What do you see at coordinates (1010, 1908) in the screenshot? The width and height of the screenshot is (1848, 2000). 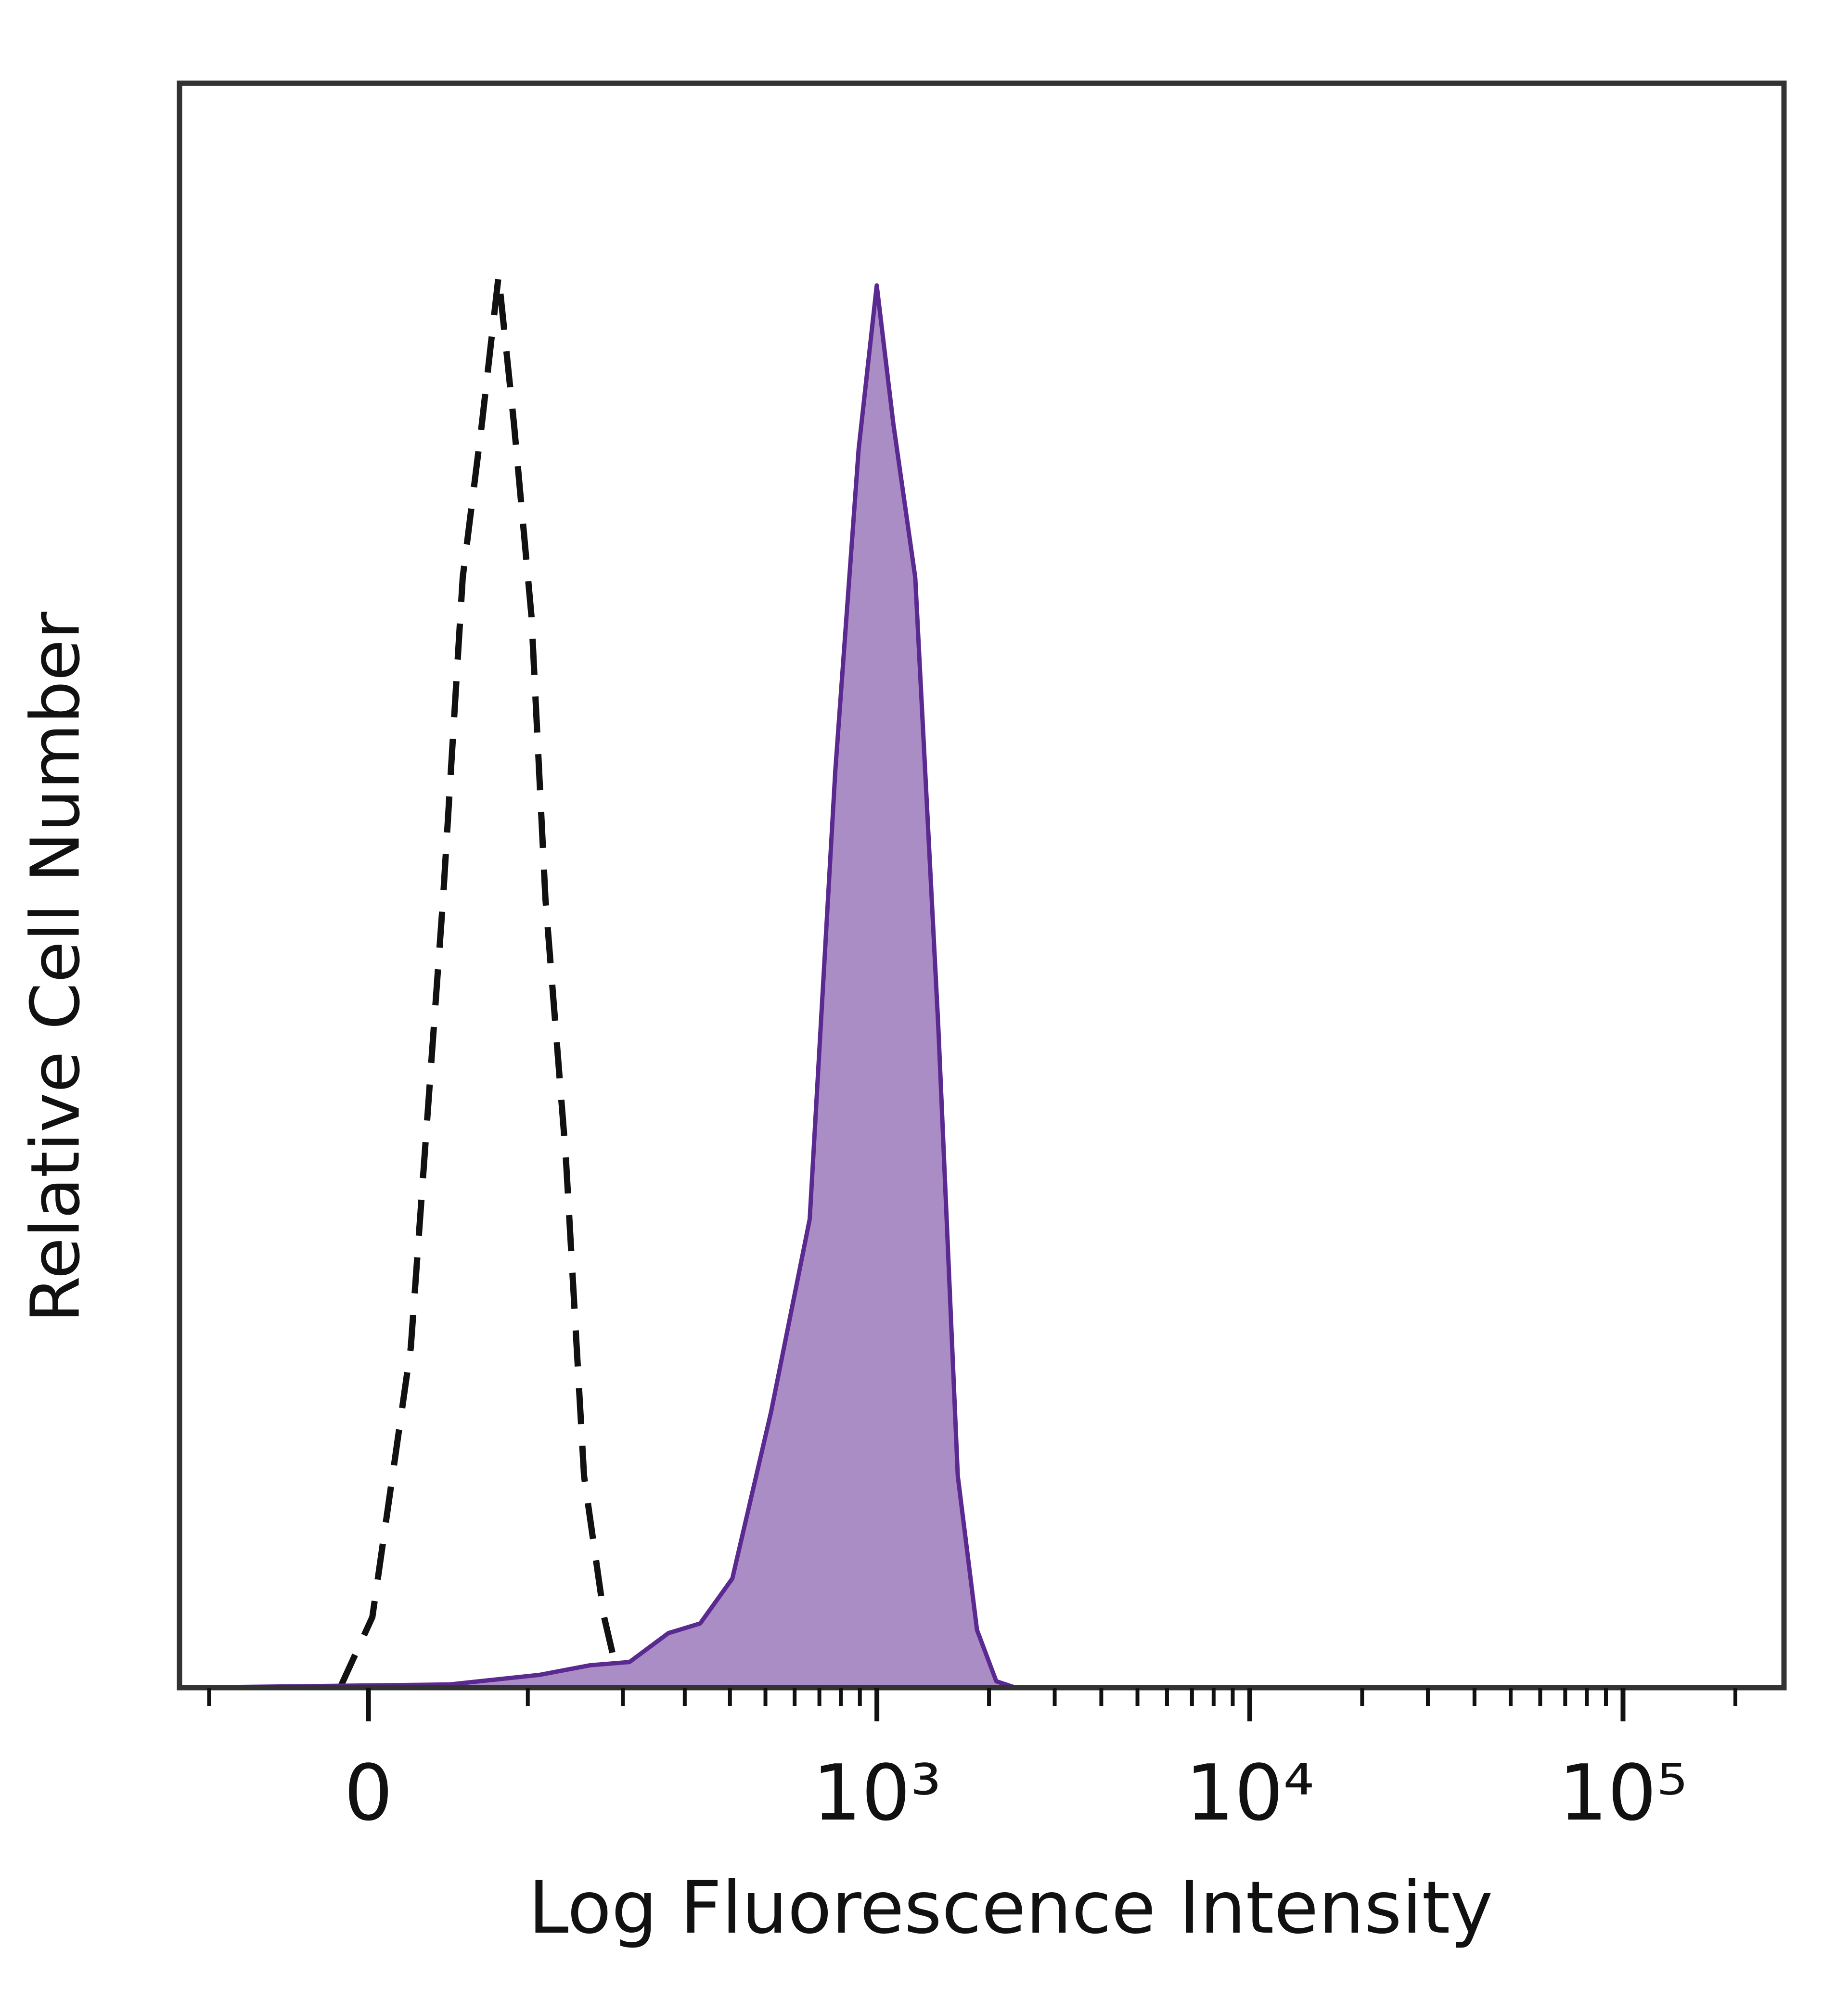 I see `x-axis-label: Log Fluorescence Intensity` at bounding box center [1010, 1908].